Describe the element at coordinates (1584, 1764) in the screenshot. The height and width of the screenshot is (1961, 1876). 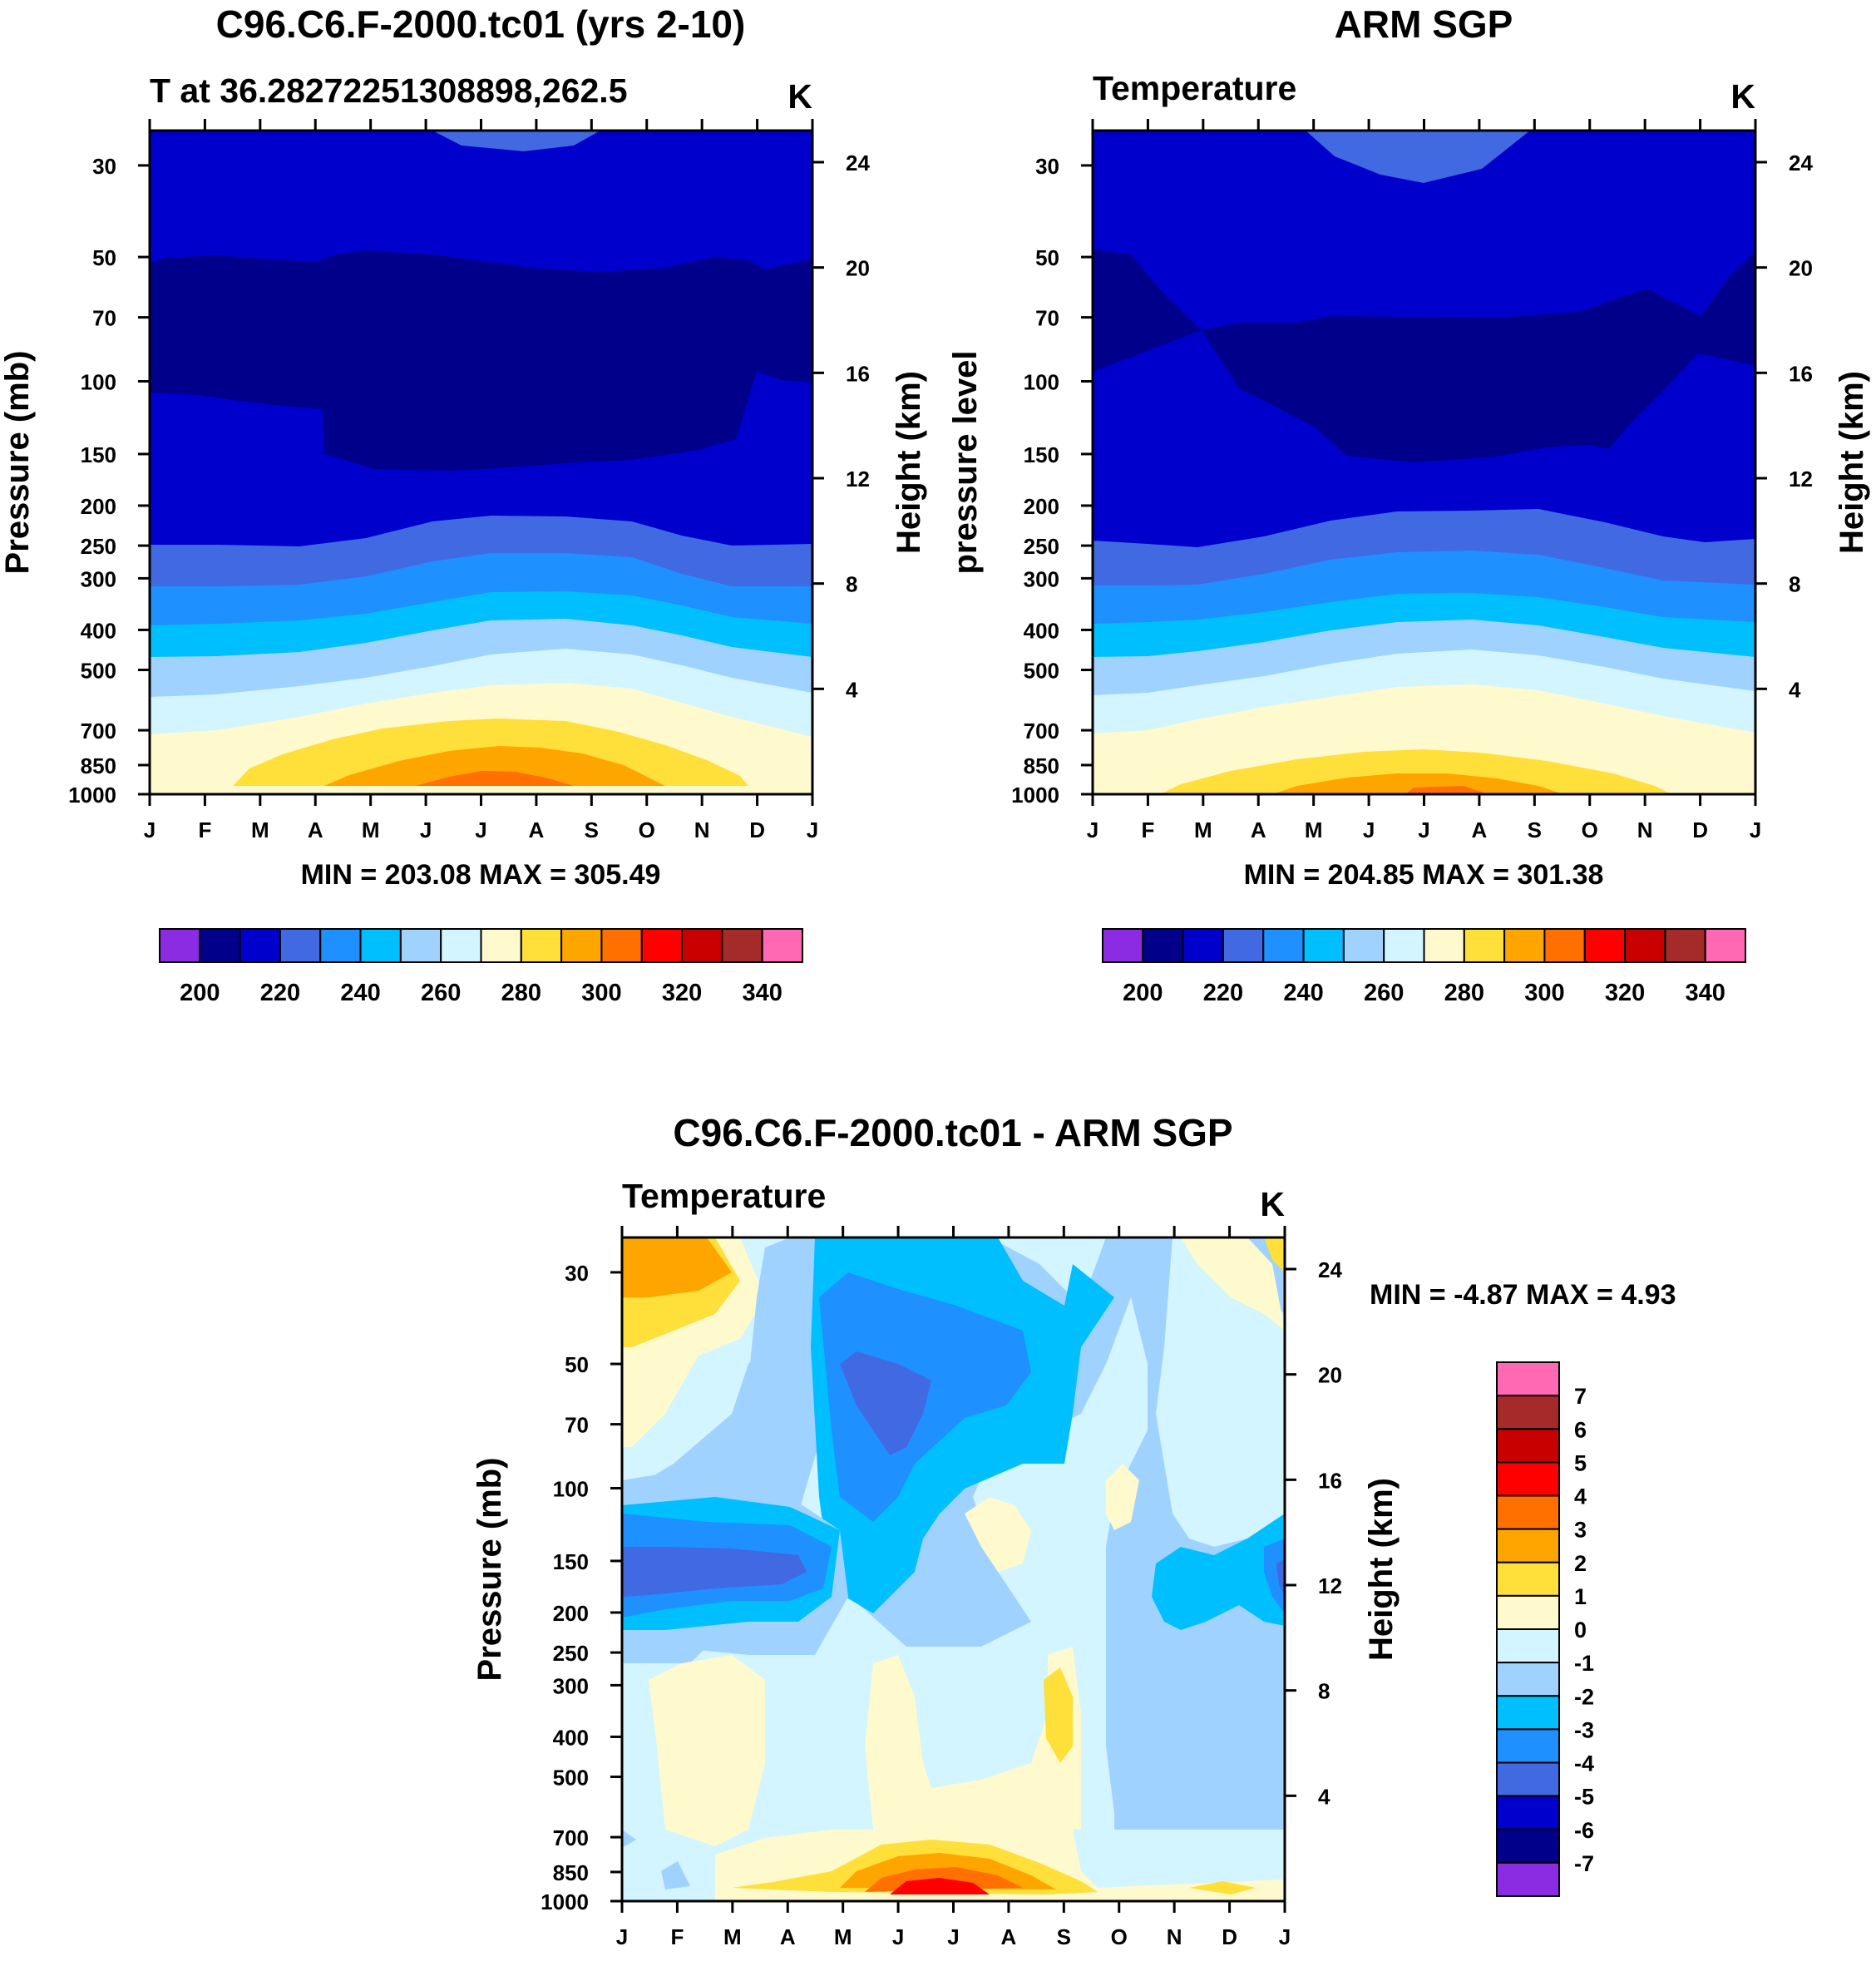
I see `colorbar-label: -4` at that location.